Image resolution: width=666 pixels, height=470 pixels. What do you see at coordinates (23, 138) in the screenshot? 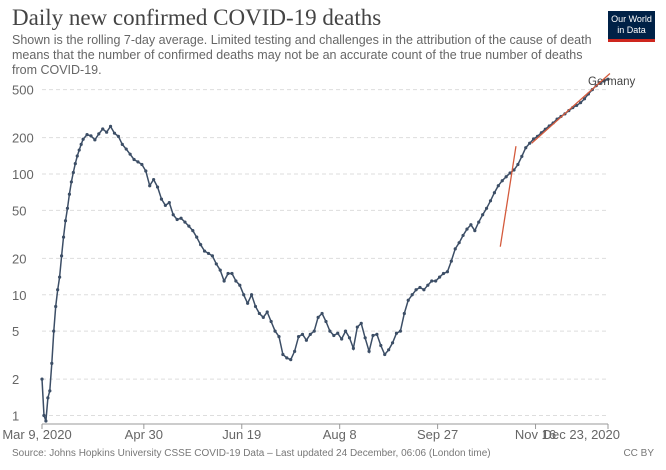
I see `y-tick-label: 200` at bounding box center [23, 138].